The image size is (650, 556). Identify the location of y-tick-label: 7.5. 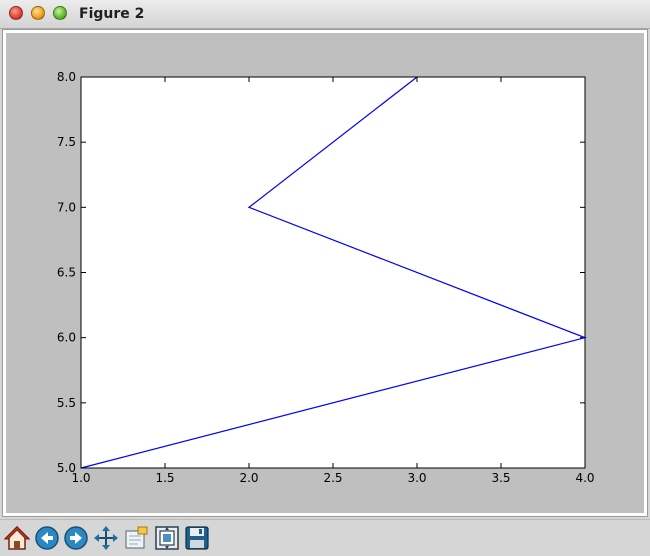
(66, 142).